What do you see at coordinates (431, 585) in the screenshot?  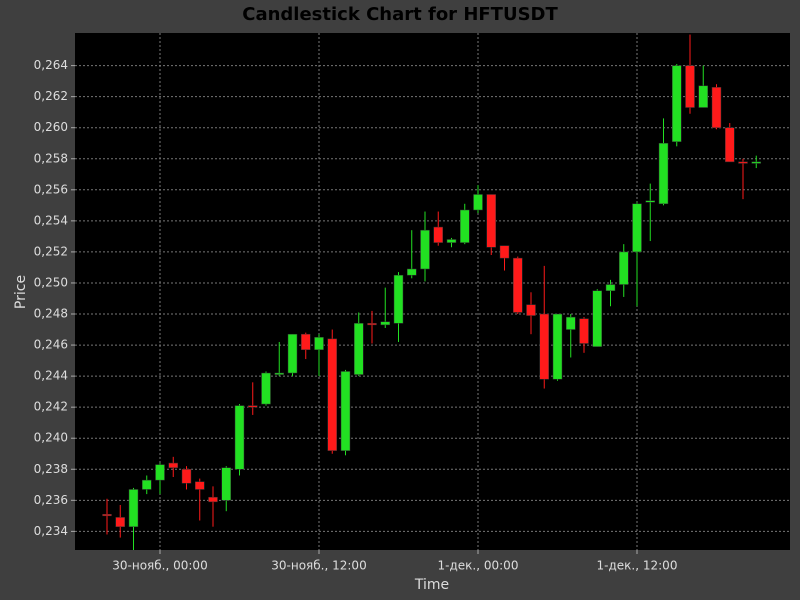 I see `x-axis-label: Time` at bounding box center [431, 585].